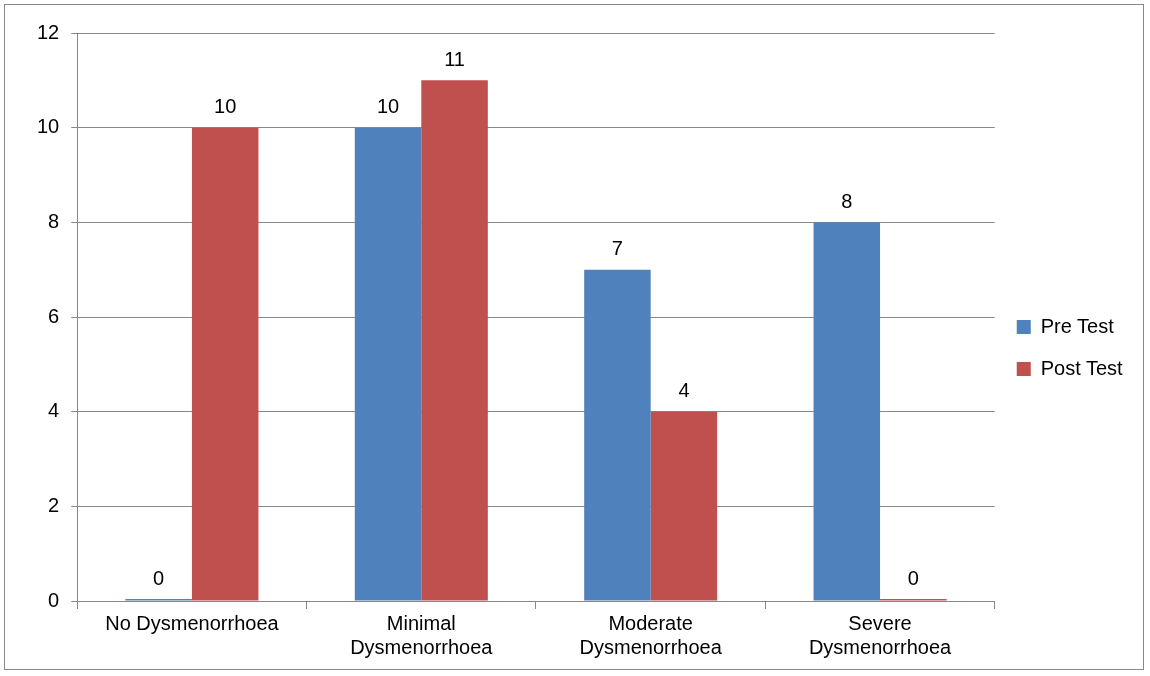 The image size is (1150, 676). I want to click on legend-label: Post Test, so click(1082, 367).